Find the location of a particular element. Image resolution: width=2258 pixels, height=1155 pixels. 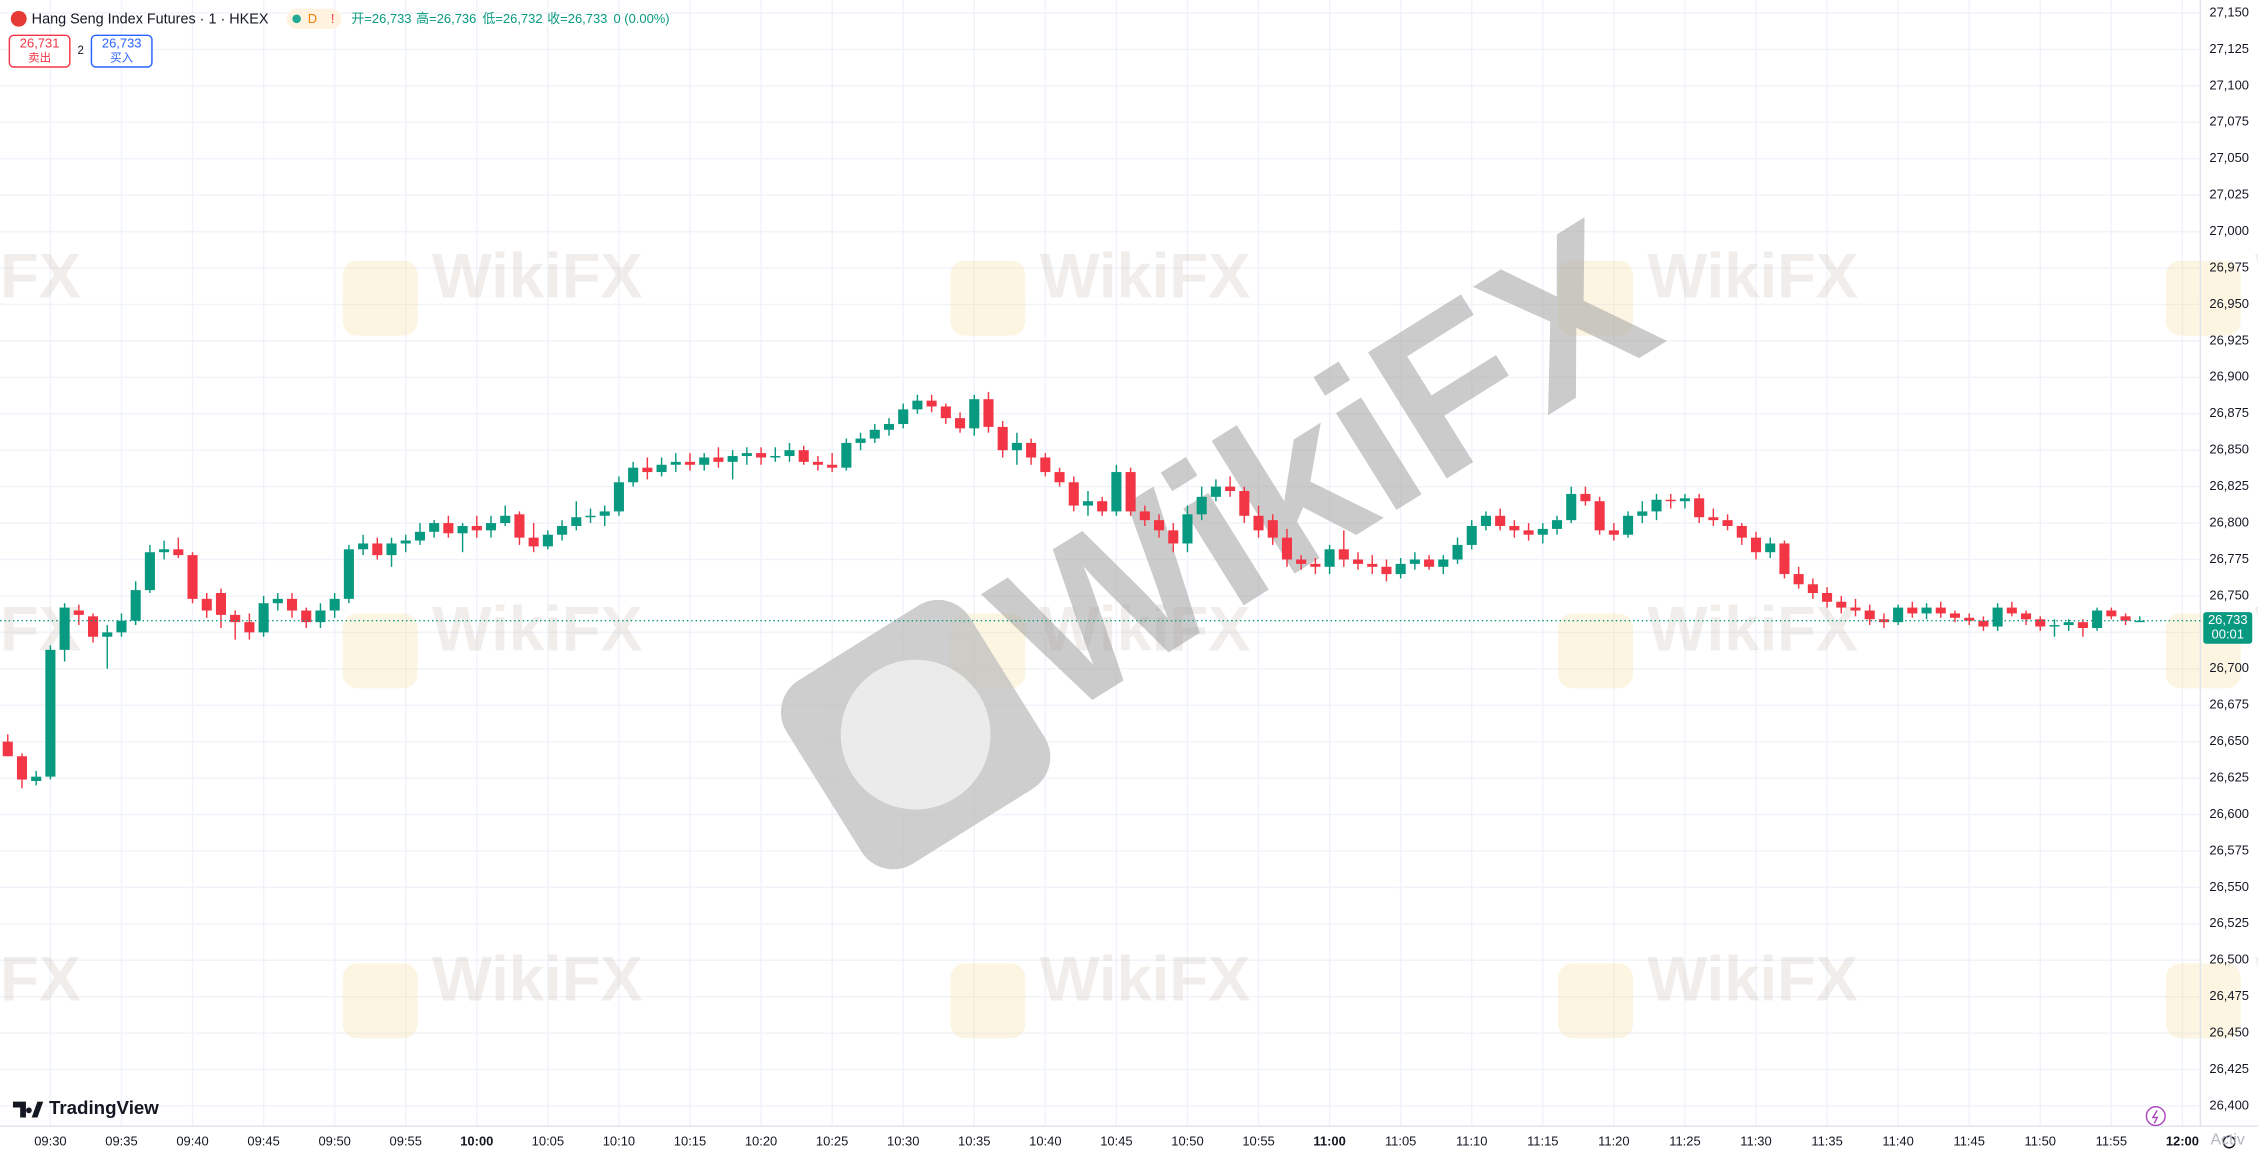

x-tick-label: 10:00 is located at coordinates (476, 1140).